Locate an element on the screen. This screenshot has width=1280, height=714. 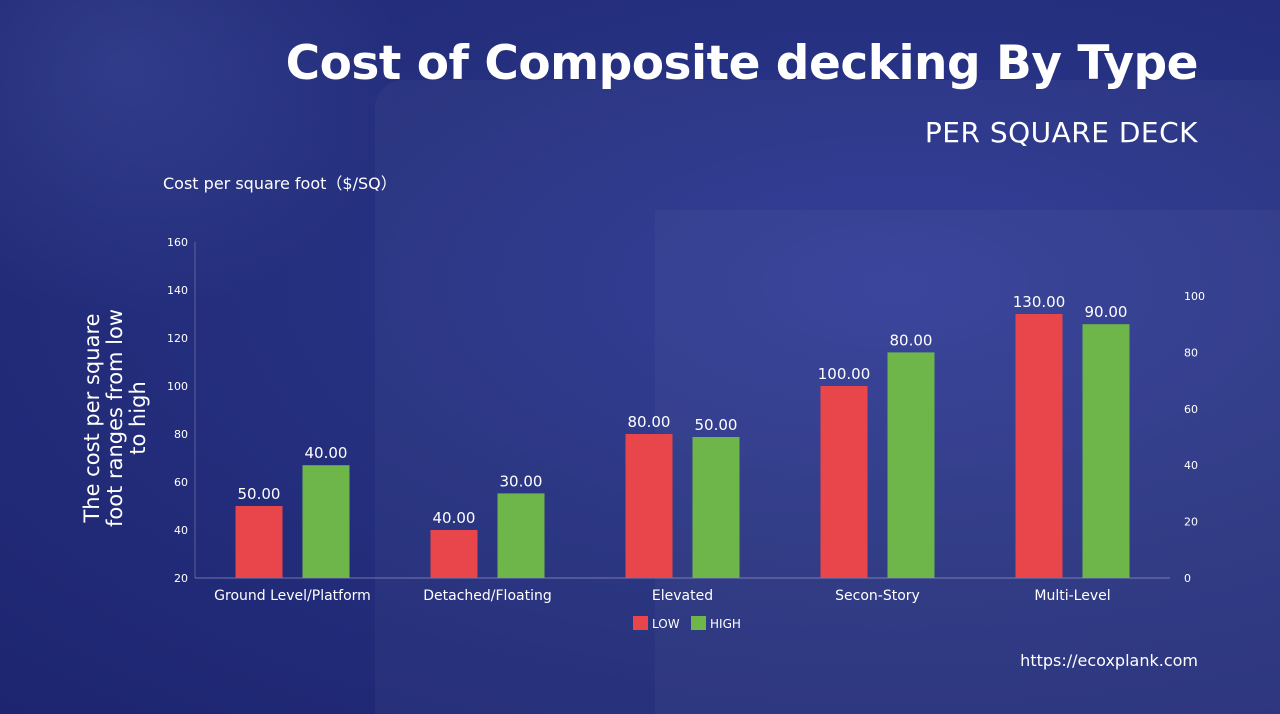
legend-swatch-low is located at coordinates (640, 623).